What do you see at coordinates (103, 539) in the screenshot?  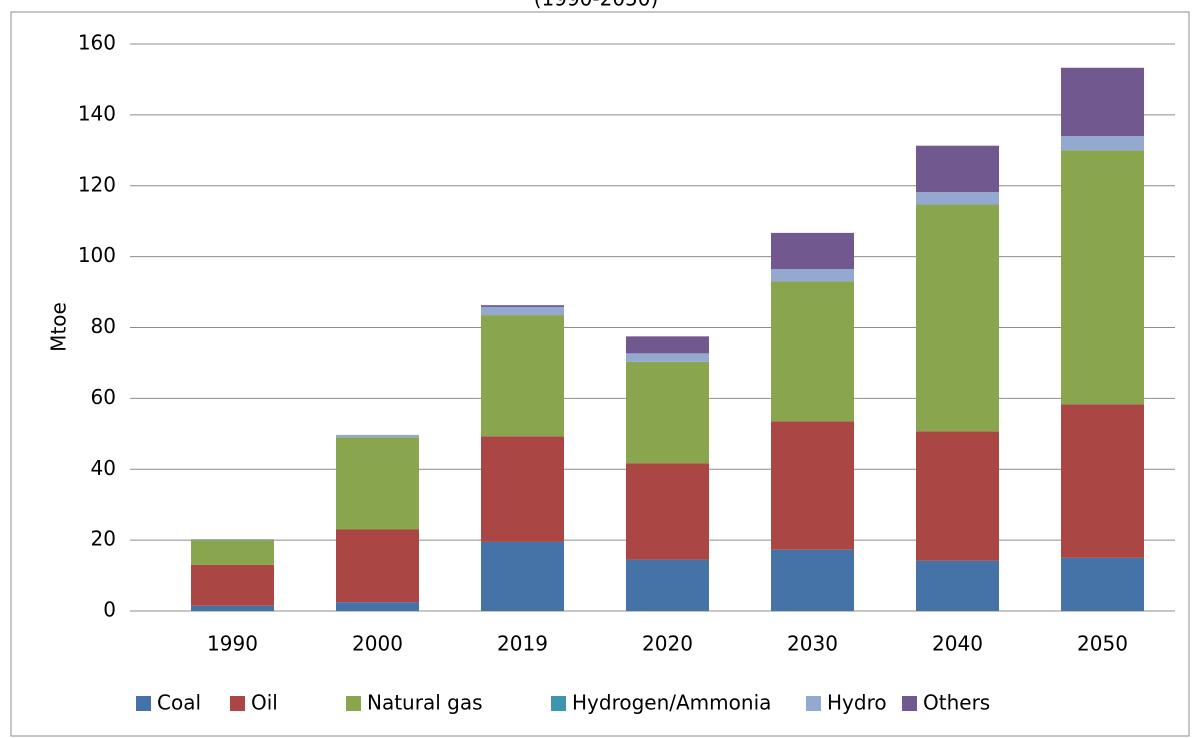 I see `y-tick-label: 20` at bounding box center [103, 539].